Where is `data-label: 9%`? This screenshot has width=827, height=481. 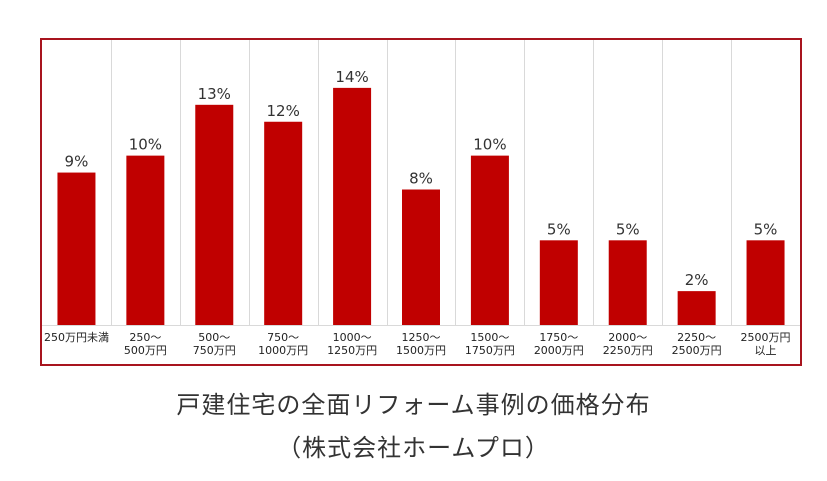 data-label: 9% is located at coordinates (77, 162).